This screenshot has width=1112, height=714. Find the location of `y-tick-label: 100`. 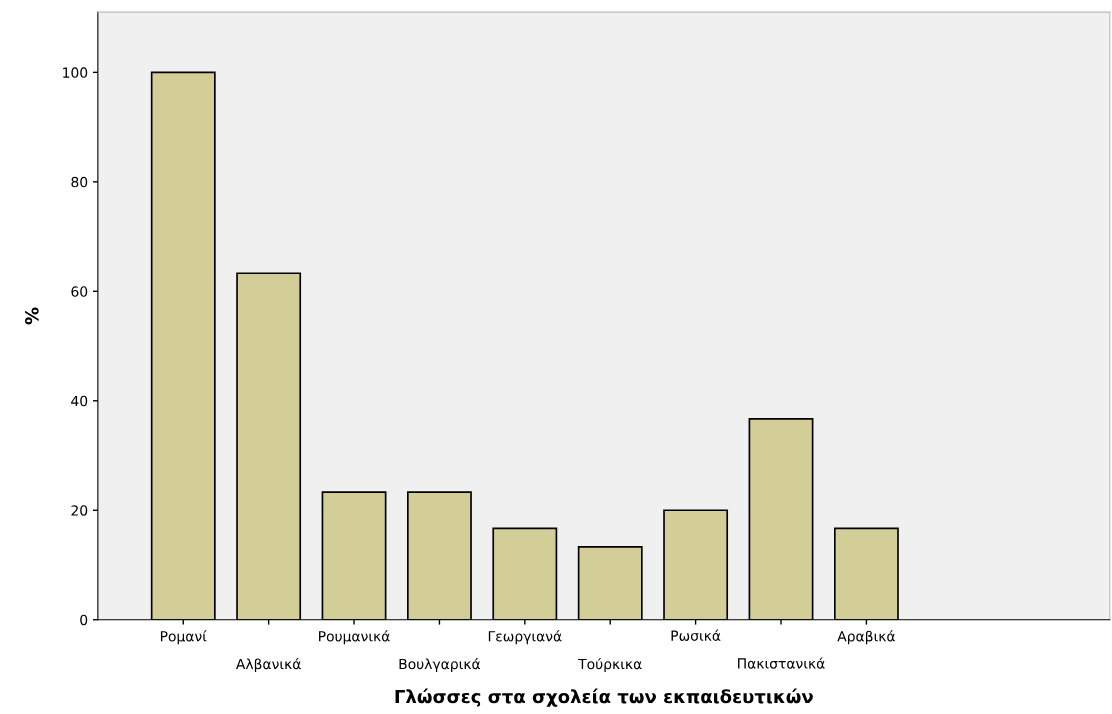

y-tick-label: 100 is located at coordinates (75, 72).